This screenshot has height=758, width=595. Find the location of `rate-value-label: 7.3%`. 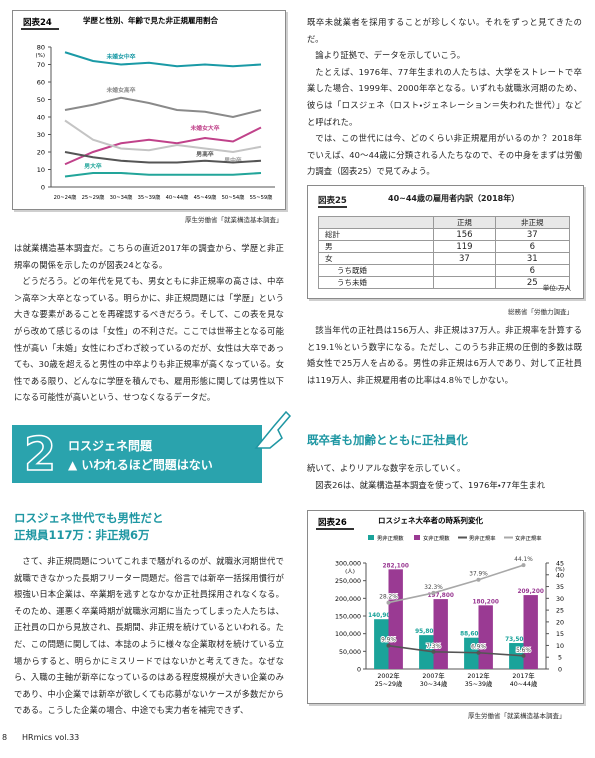

rate-value-label: 7.3% is located at coordinates (433, 647).